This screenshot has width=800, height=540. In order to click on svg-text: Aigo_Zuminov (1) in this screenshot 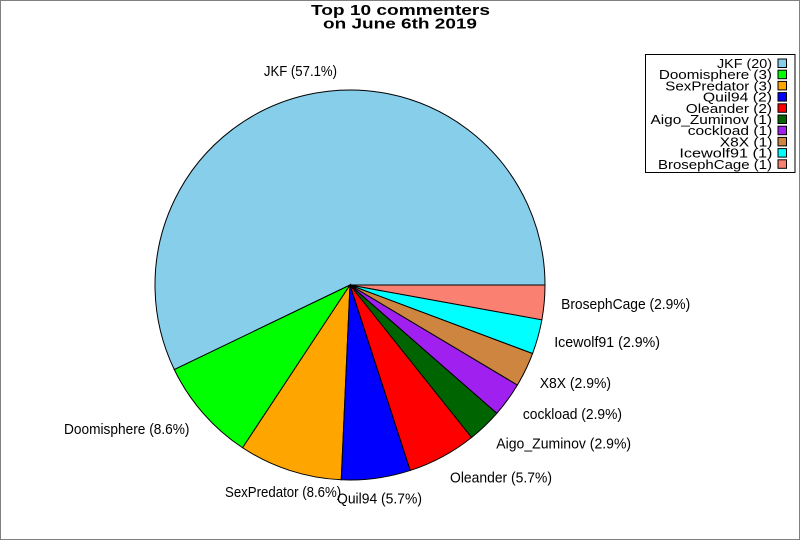, I will do `click(712, 119)`.